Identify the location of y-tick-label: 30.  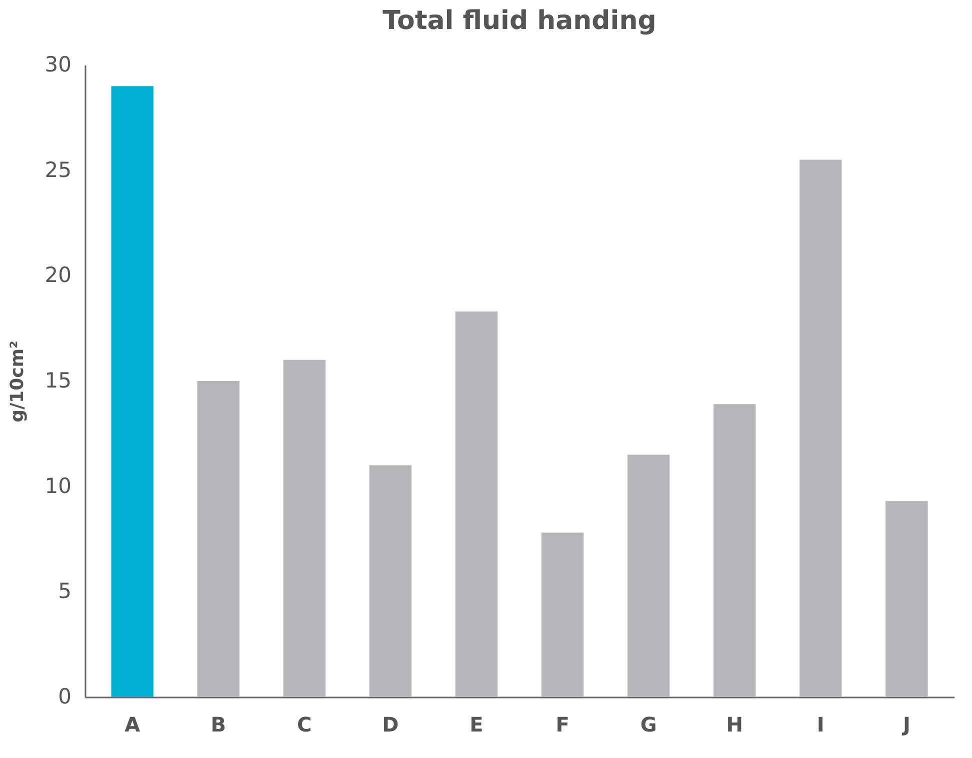
(58, 64).